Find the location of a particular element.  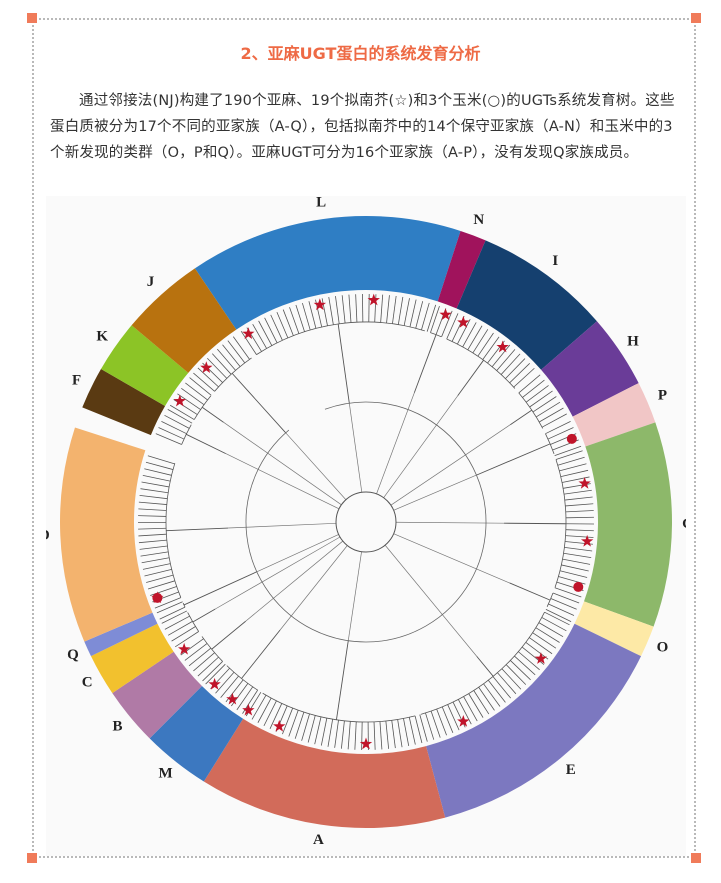

section-title: 2、亚麻UGT蛋白的系统发育分析 is located at coordinates (360, 53).